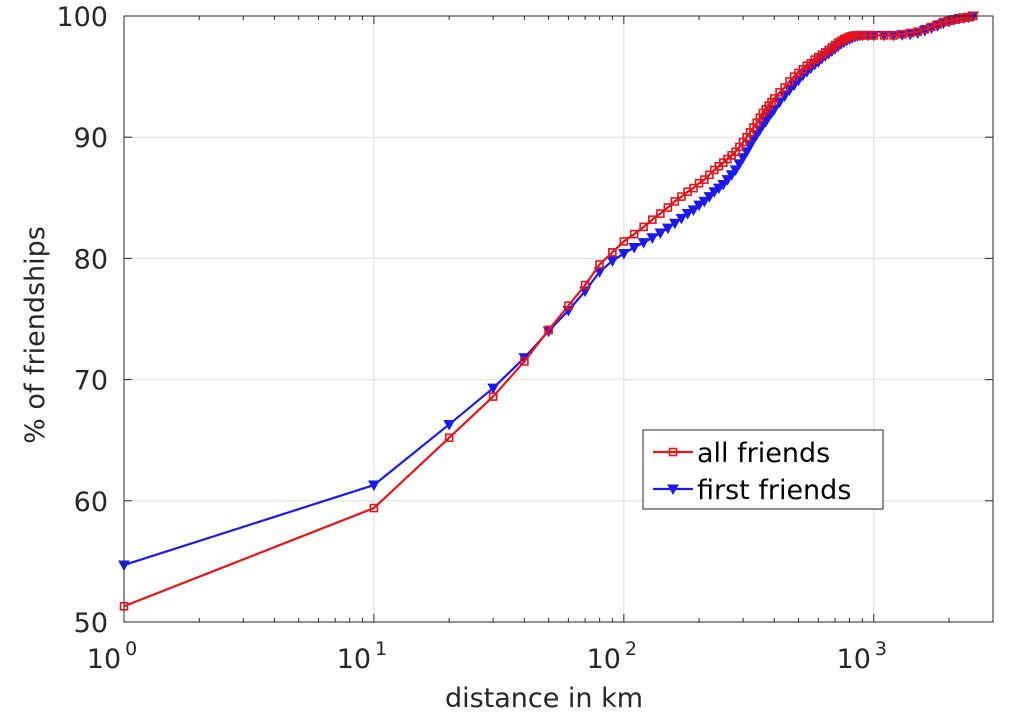 The height and width of the screenshot is (725, 1014). I want to click on legend-label-all-friends: all friends, so click(763, 453).